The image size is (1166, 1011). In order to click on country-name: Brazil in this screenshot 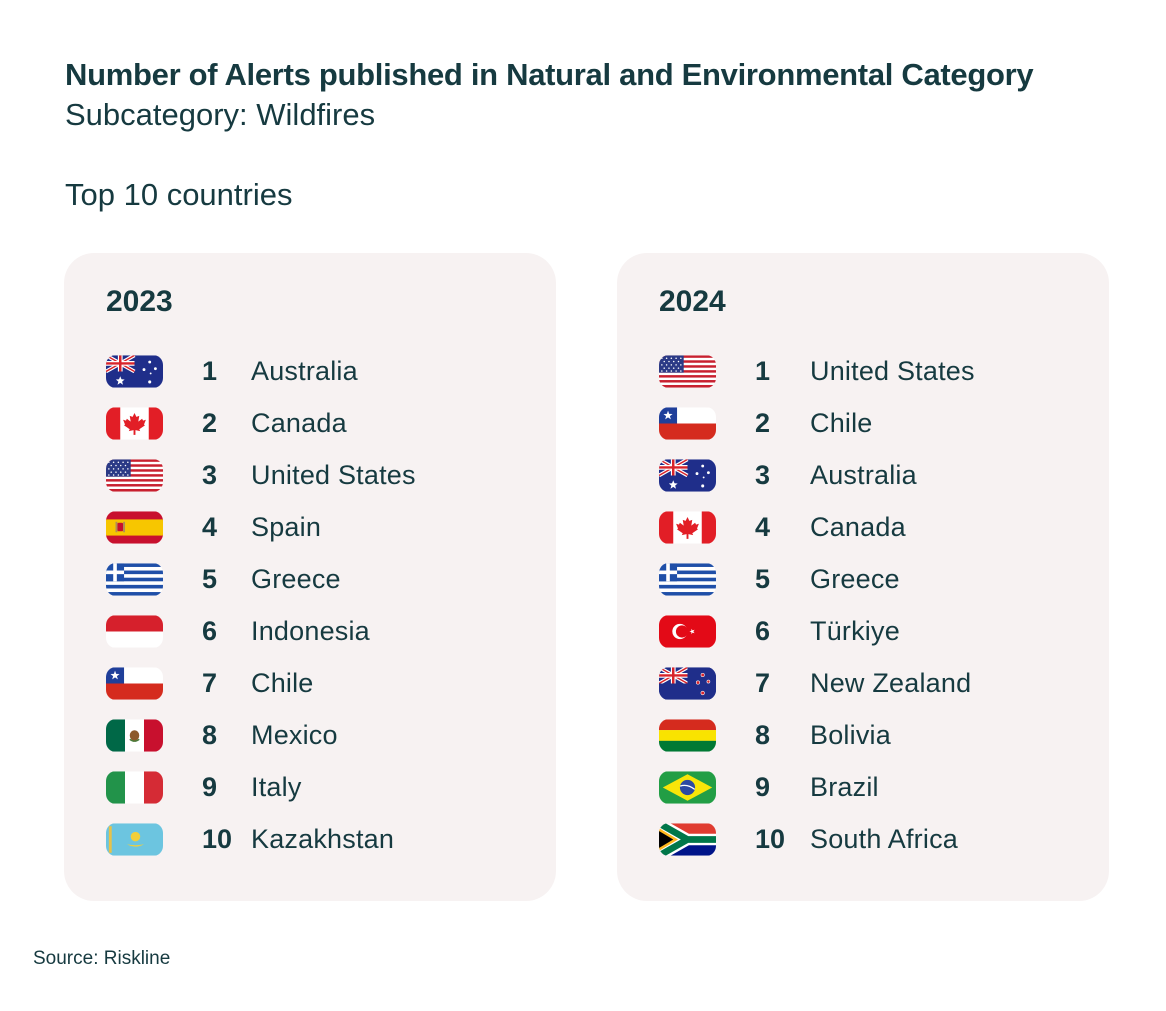, I will do `click(844, 787)`.